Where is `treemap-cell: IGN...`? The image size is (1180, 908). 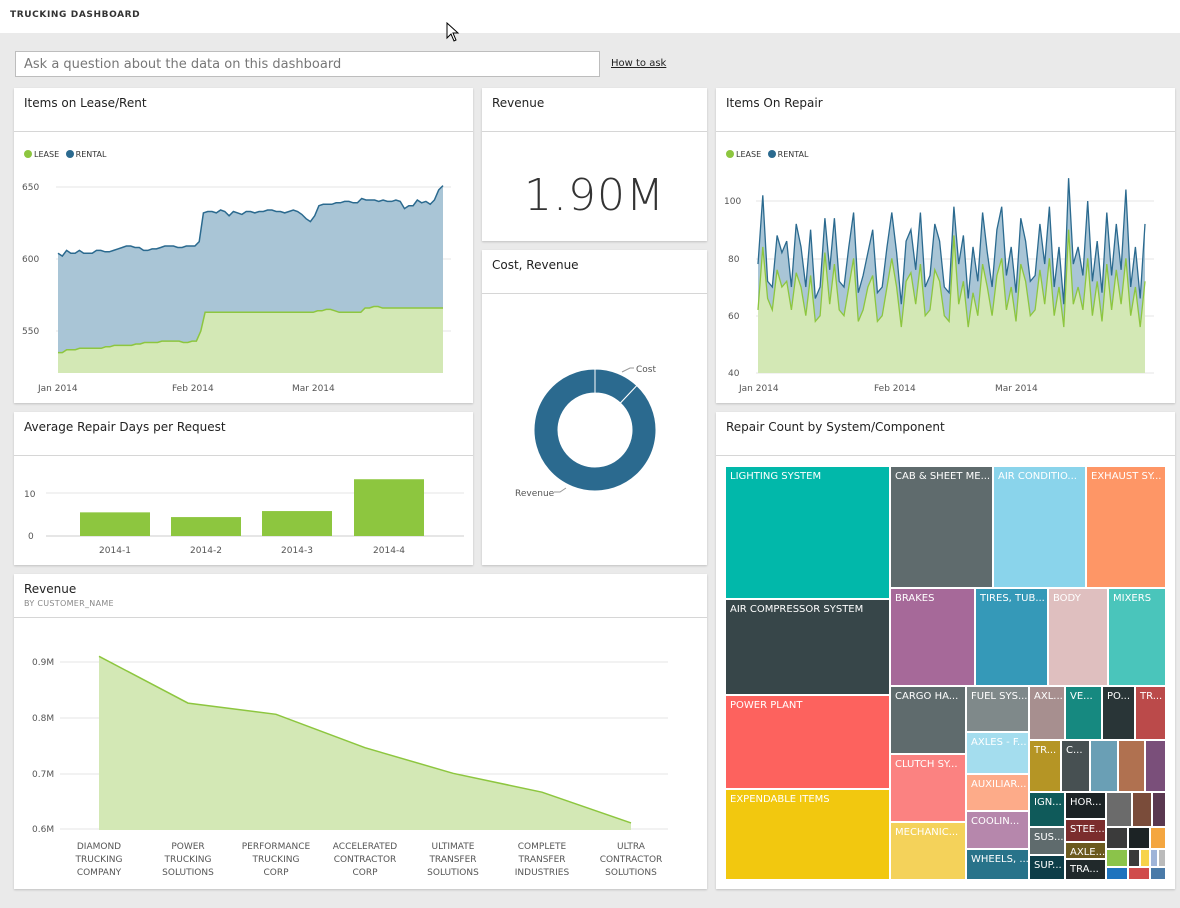 treemap-cell: IGN... is located at coordinates (1047, 809).